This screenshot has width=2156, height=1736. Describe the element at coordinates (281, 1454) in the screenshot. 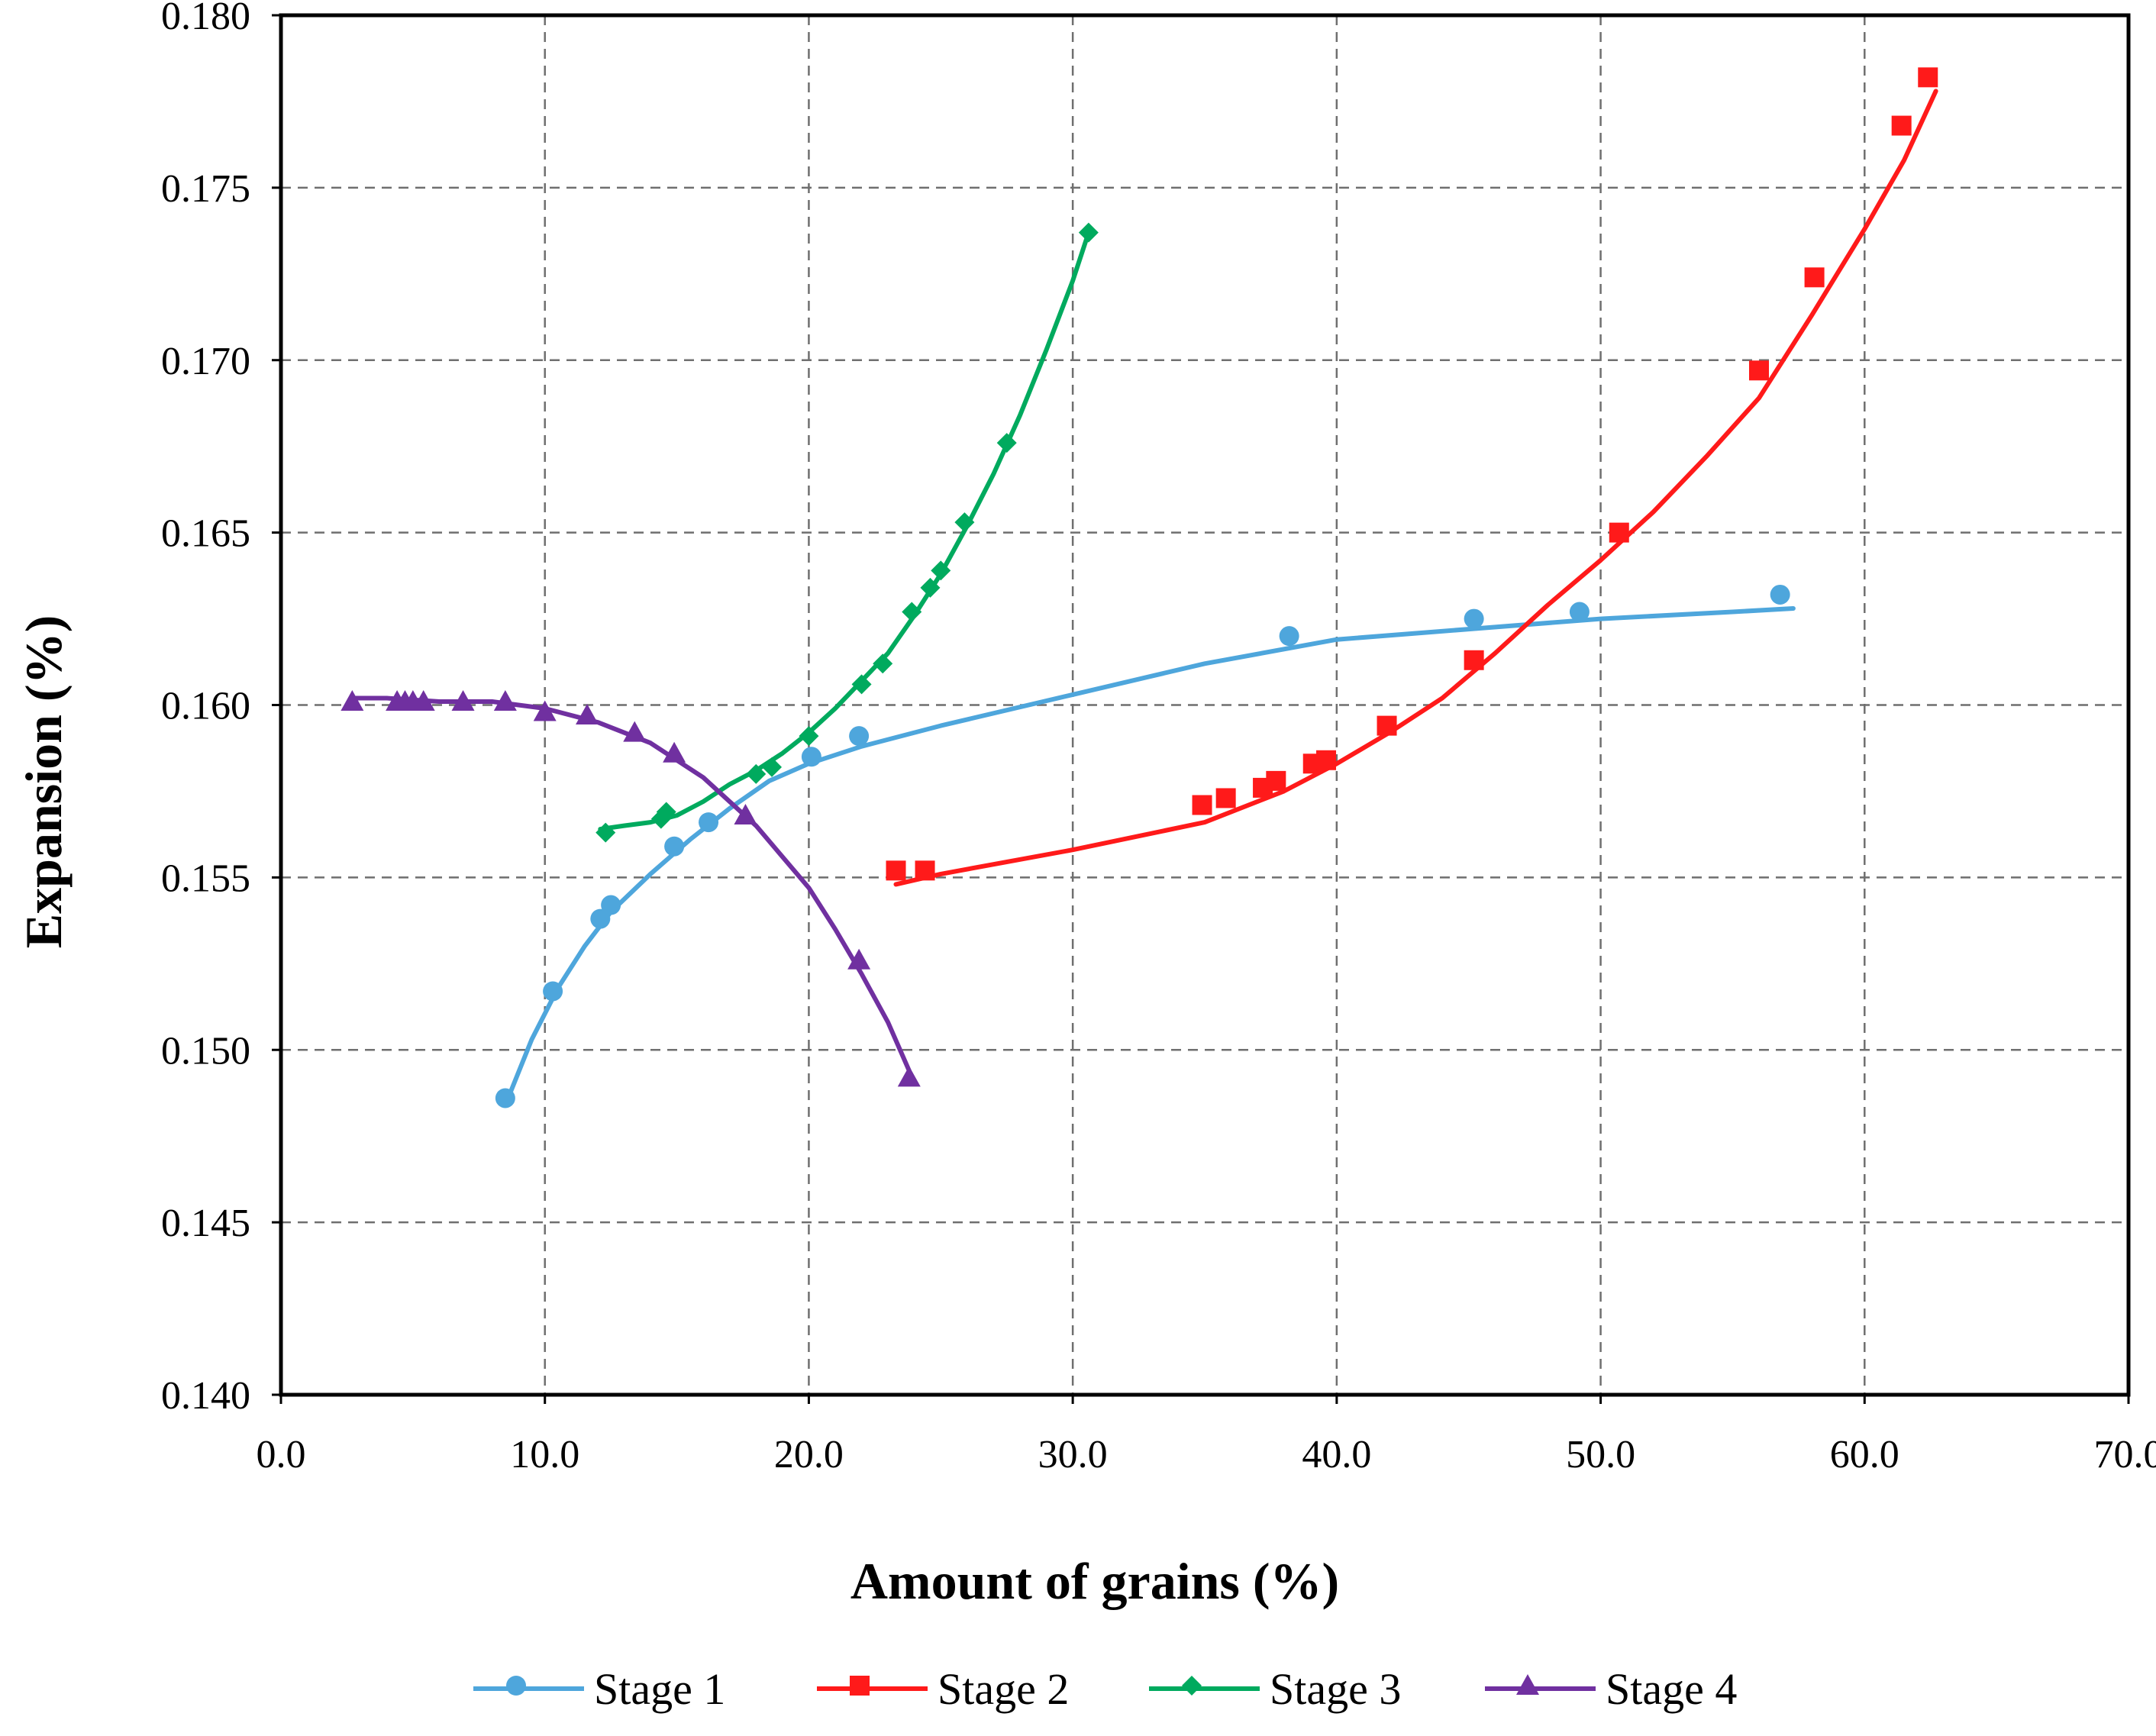

I see `x-tick-label: 0.0` at that location.